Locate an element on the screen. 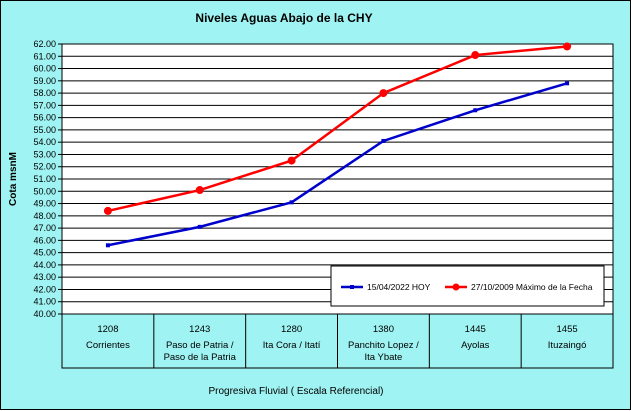  y-tick-label: 60.00 is located at coordinates (44, 69).